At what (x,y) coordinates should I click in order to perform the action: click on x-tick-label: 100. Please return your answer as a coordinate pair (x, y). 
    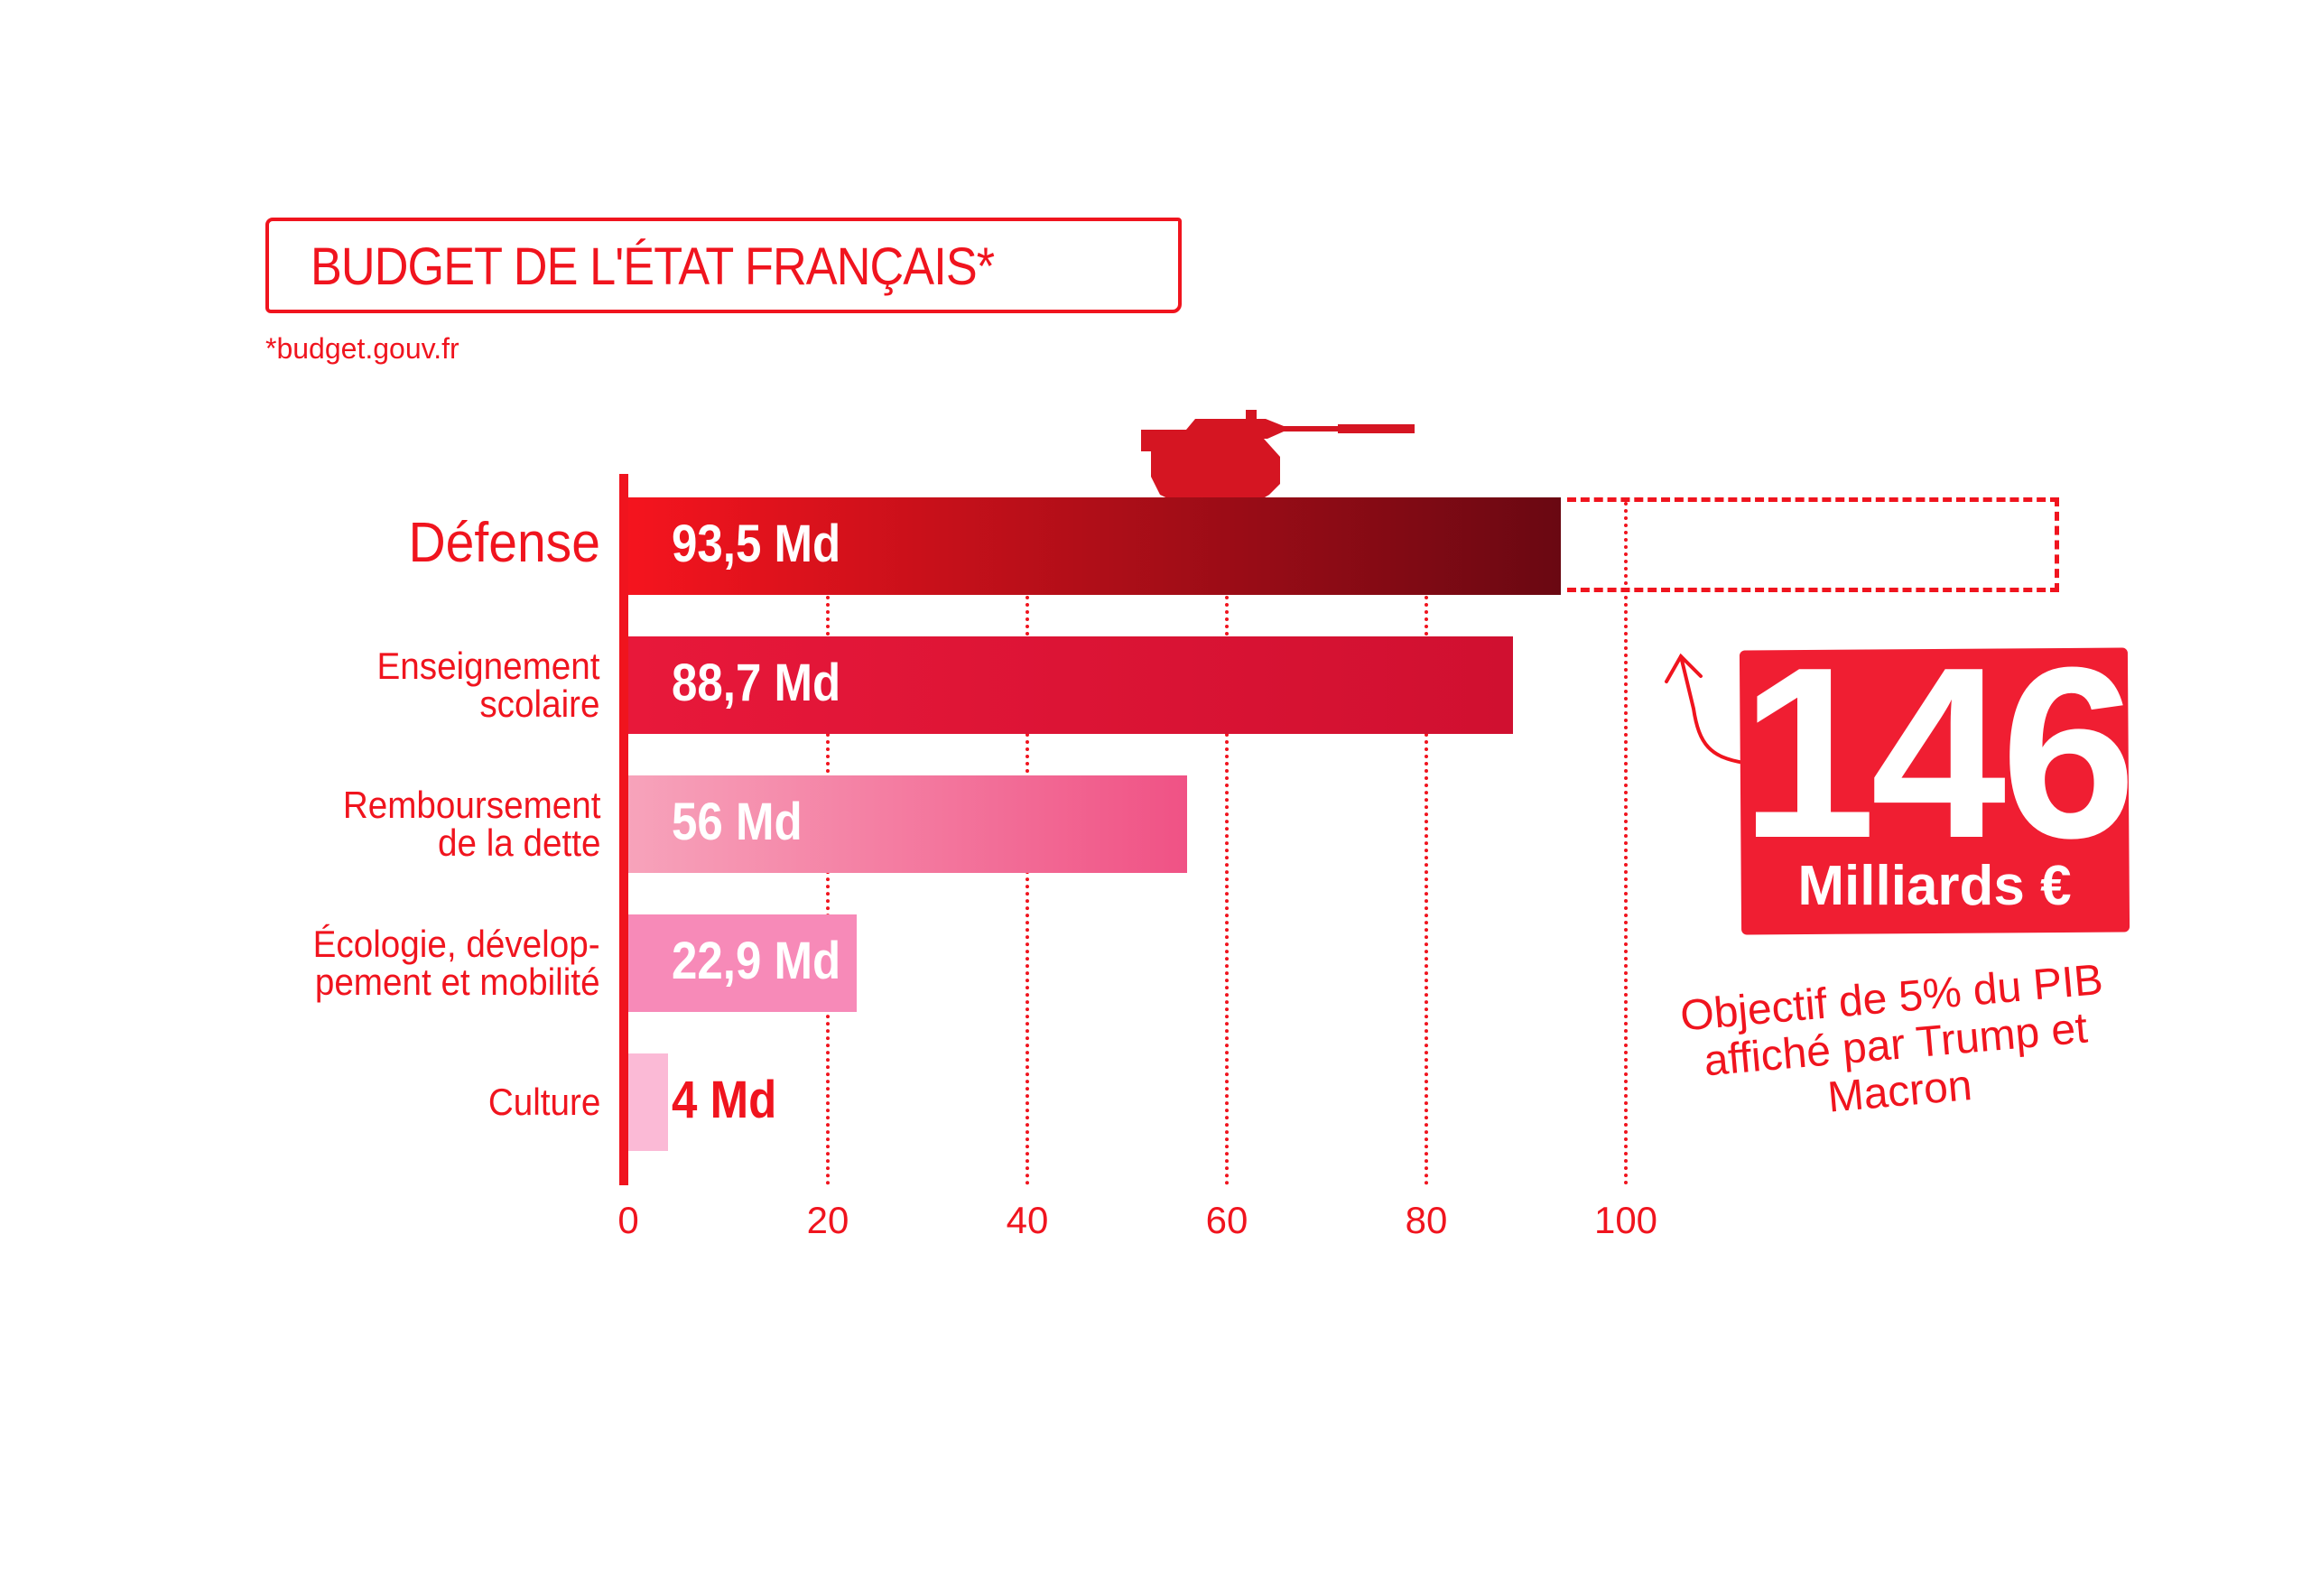
    Looking at the image, I should click on (1625, 1220).